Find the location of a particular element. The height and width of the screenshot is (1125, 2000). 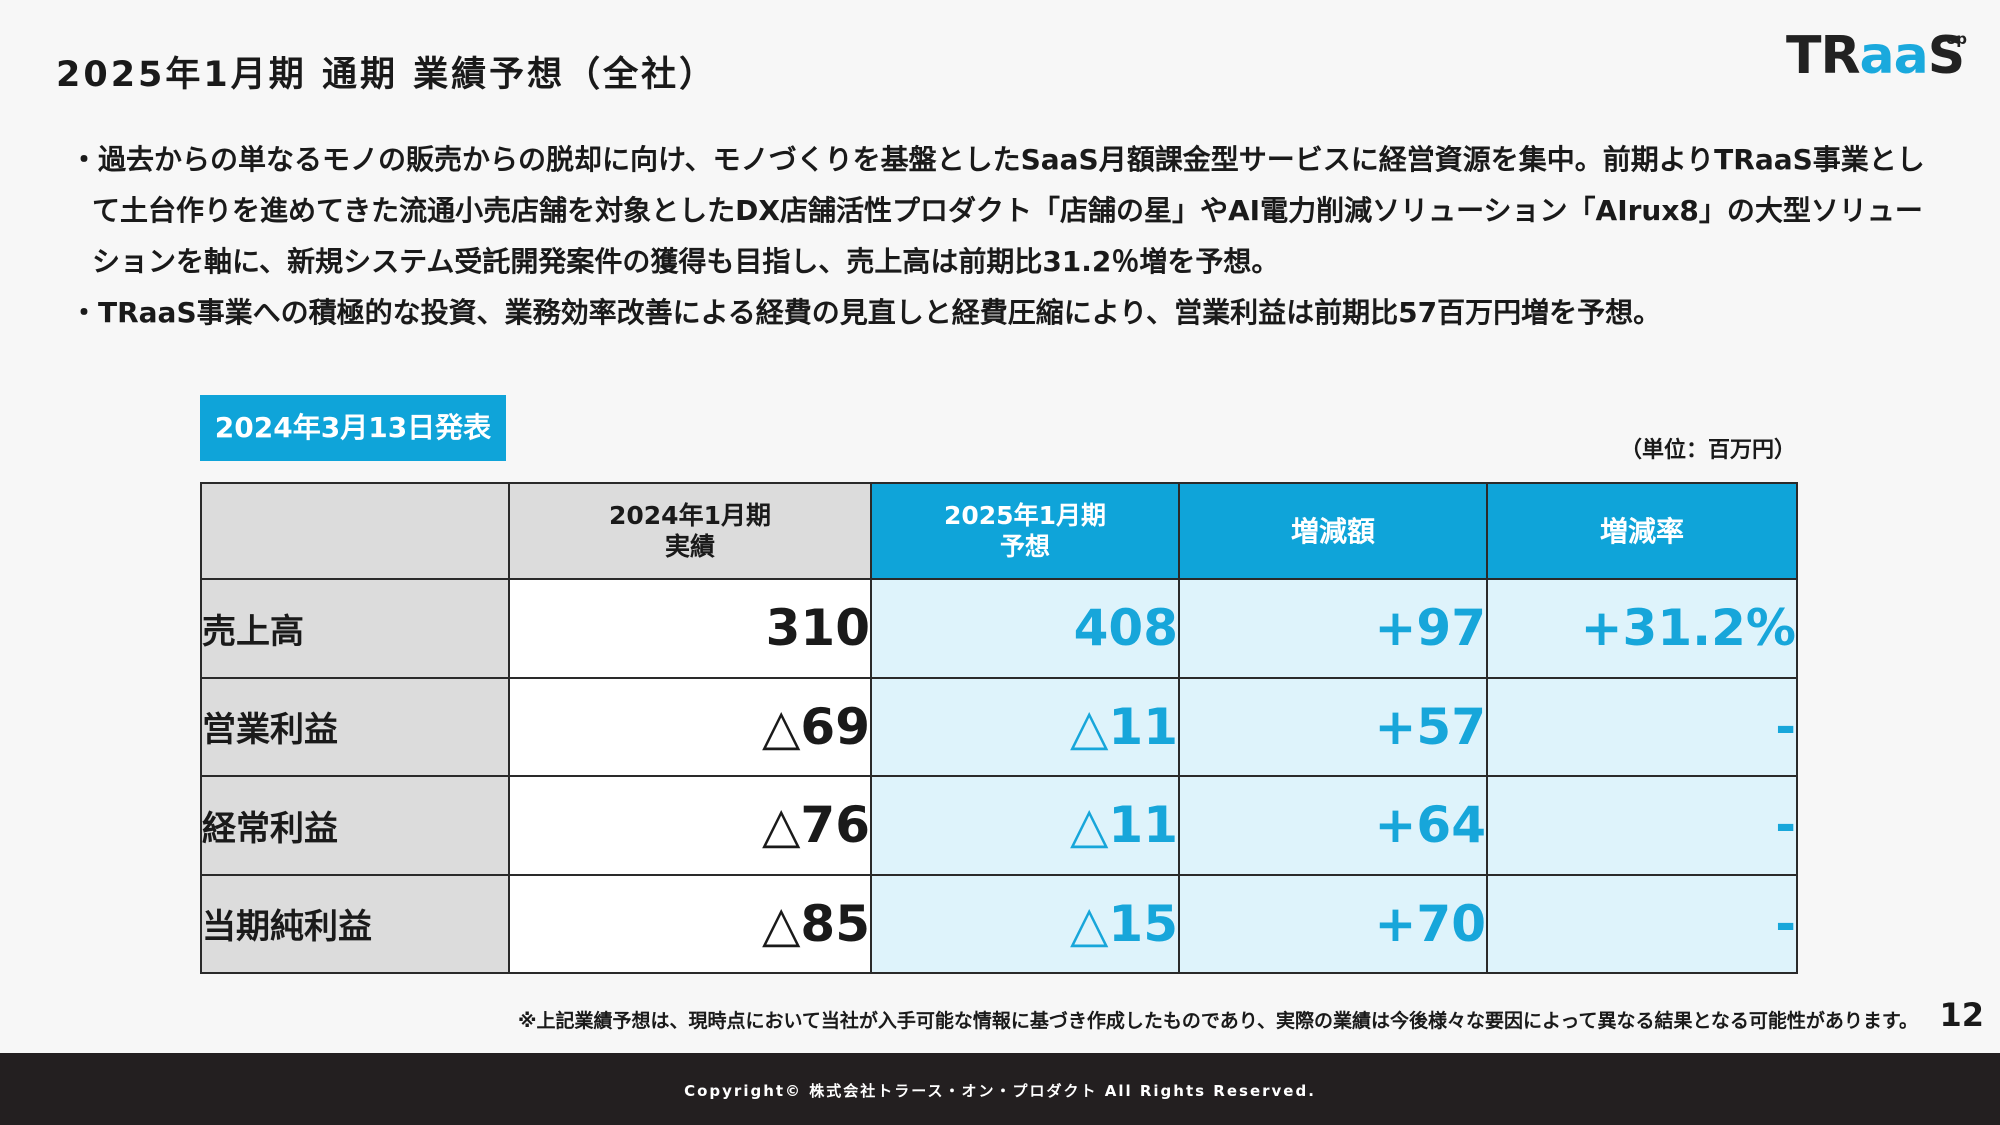

actual-value: 310 is located at coordinates (690, 628).